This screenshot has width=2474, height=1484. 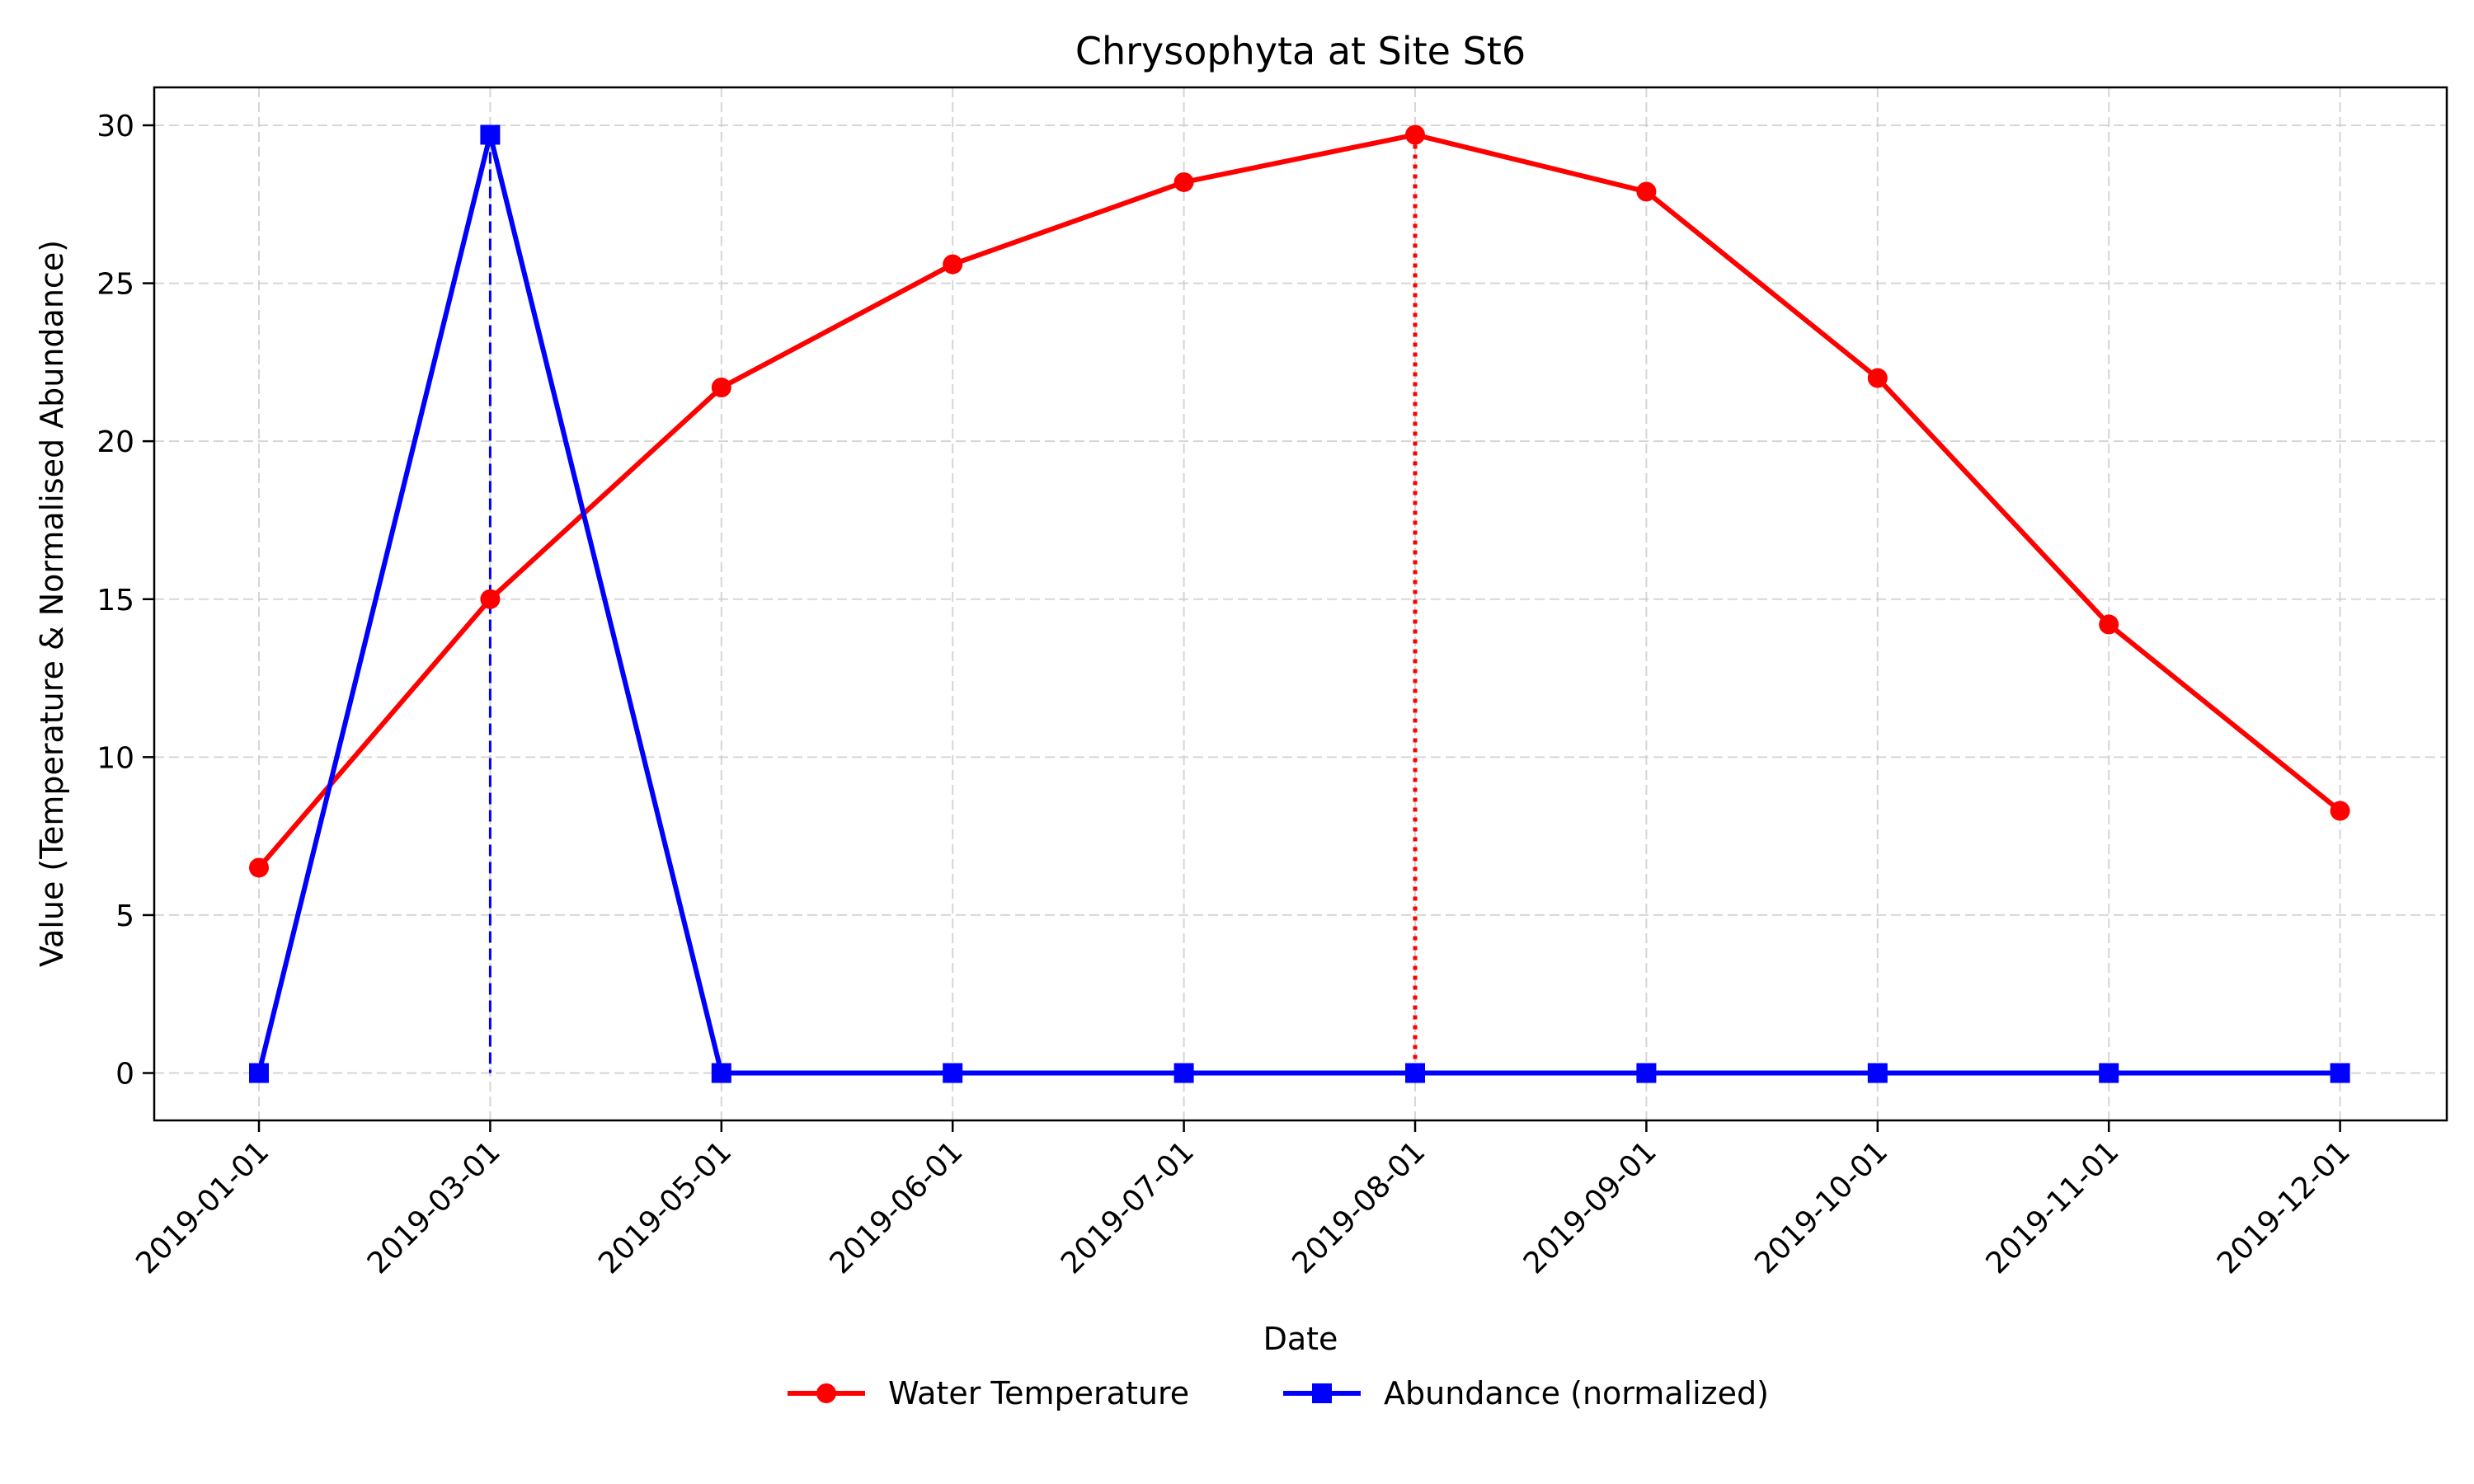 What do you see at coordinates (115, 442) in the screenshot?
I see `y-tick-label: 20` at bounding box center [115, 442].